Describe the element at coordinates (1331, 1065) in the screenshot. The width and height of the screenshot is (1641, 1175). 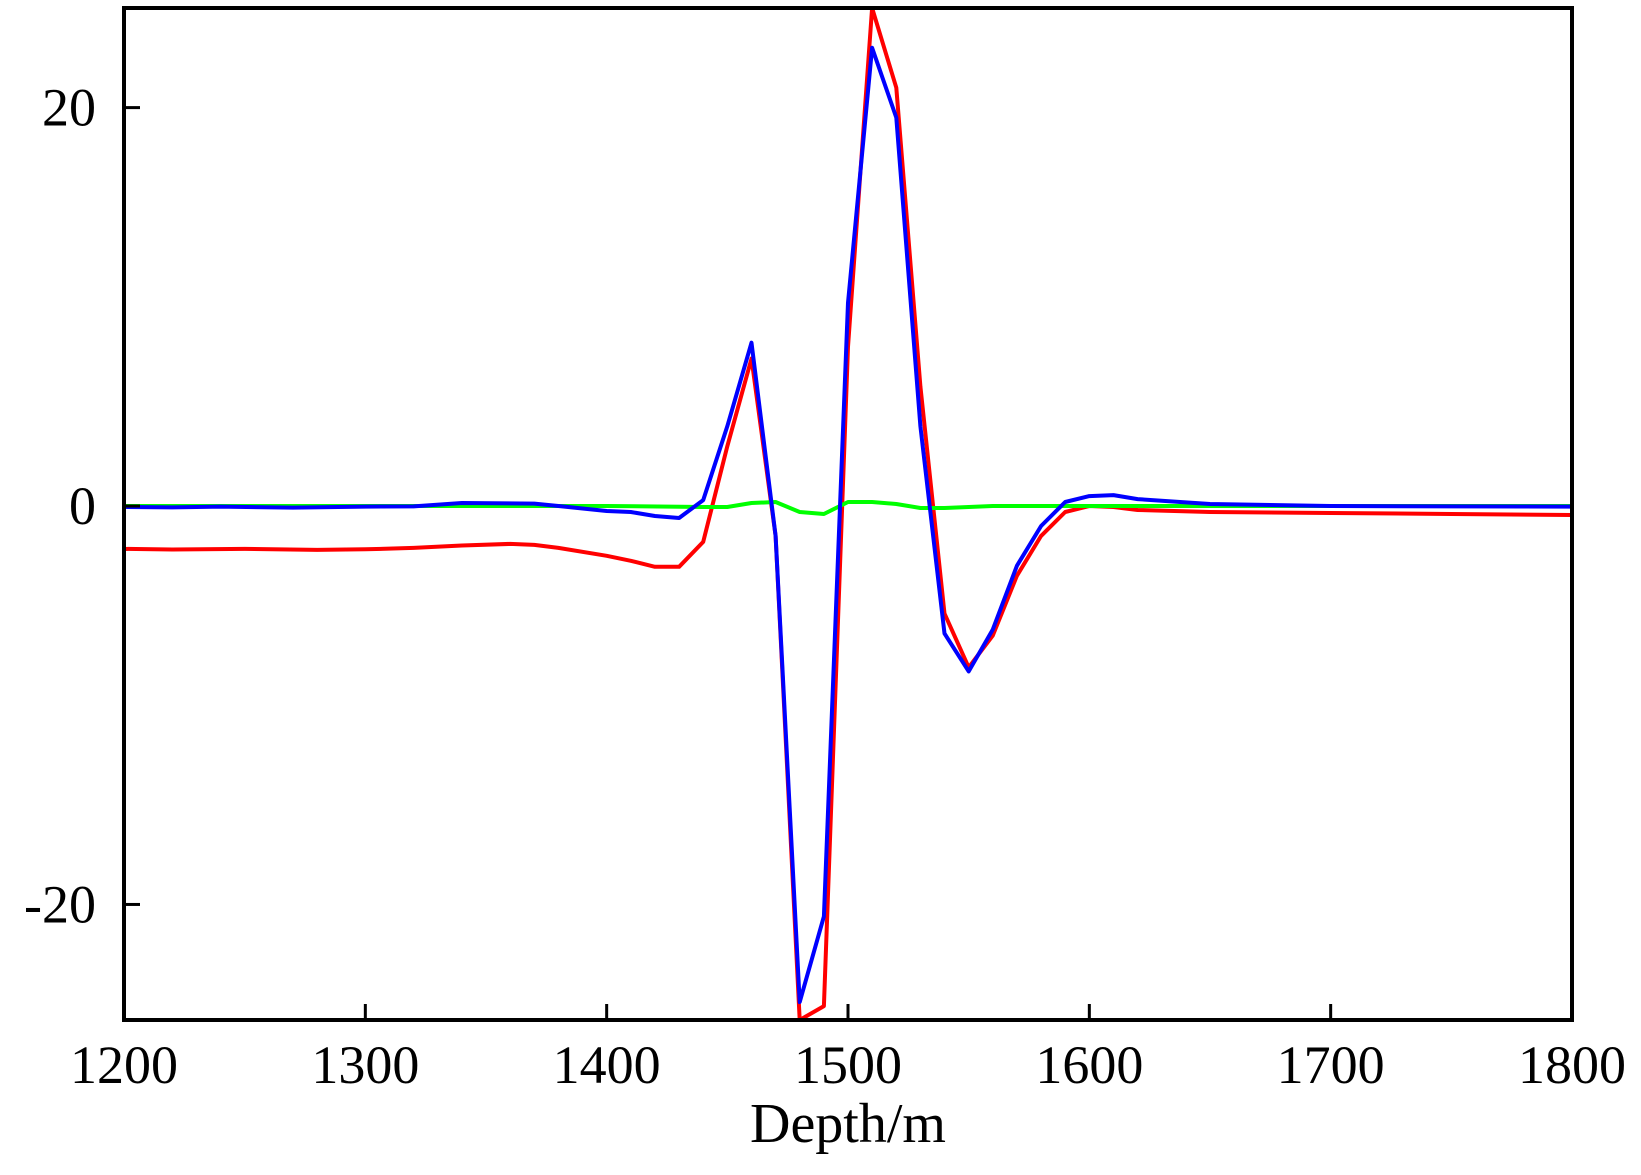
I see `x-tick-label: 1700` at that location.